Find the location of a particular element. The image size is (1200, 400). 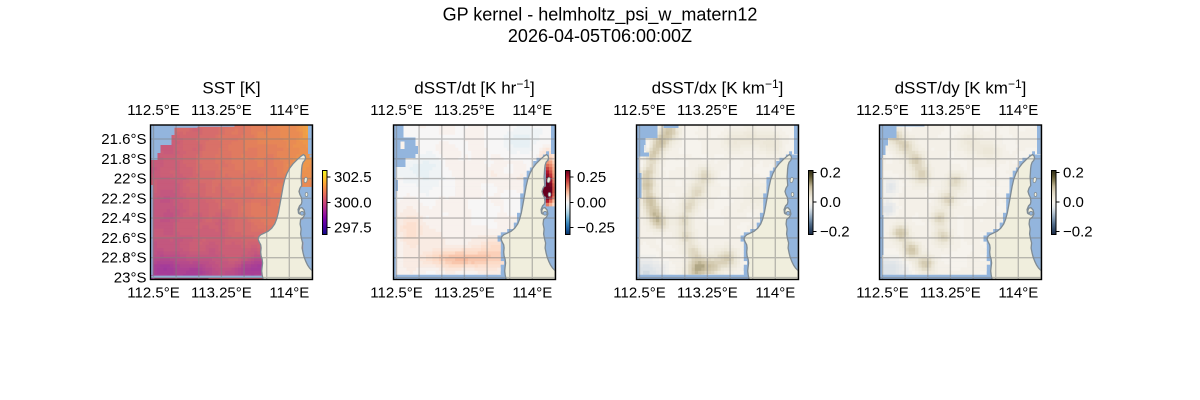

svg-text: 22.2°S is located at coordinates (123, 198).